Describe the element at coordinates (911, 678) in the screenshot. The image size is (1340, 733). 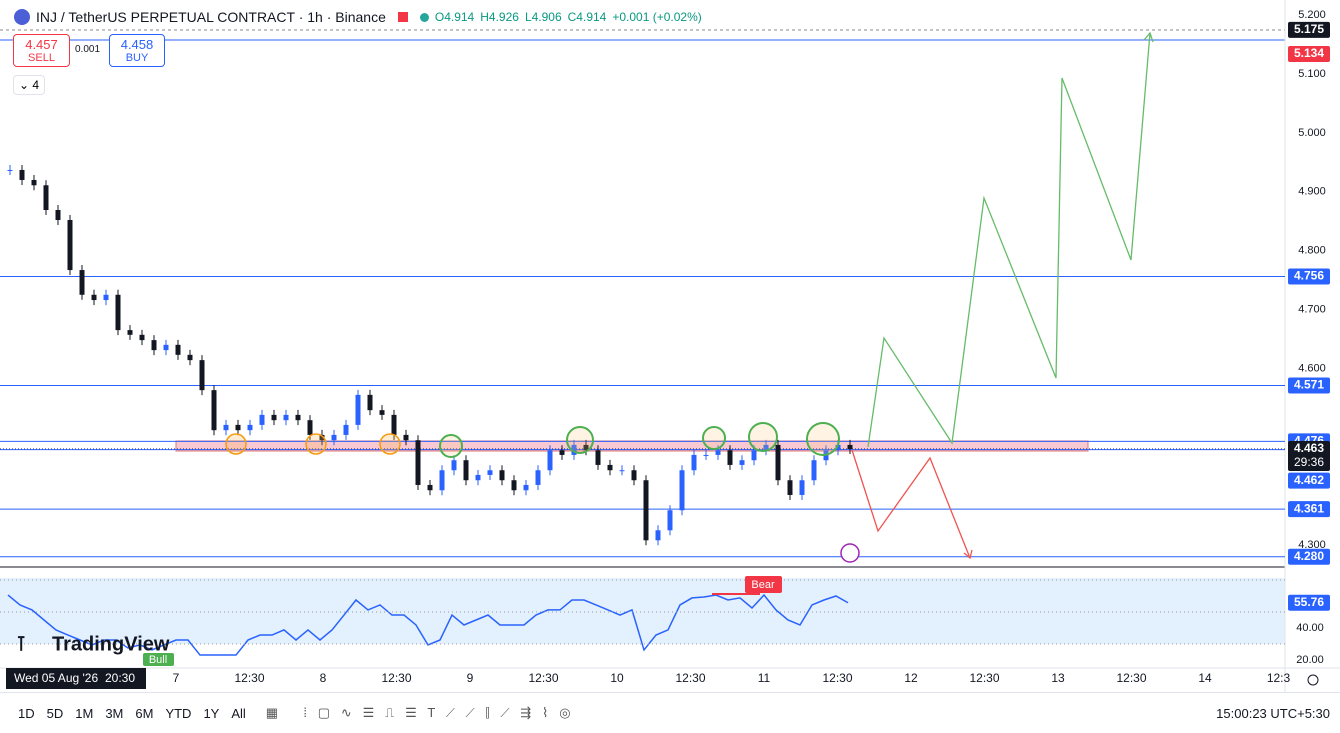
I see `time-label: 12` at that location.